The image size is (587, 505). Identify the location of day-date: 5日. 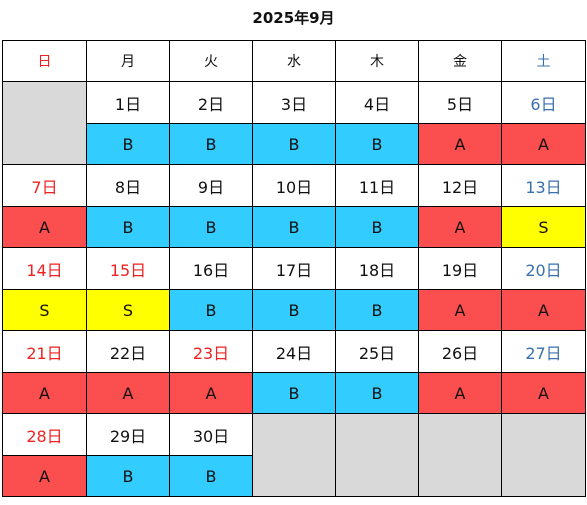
(460, 102).